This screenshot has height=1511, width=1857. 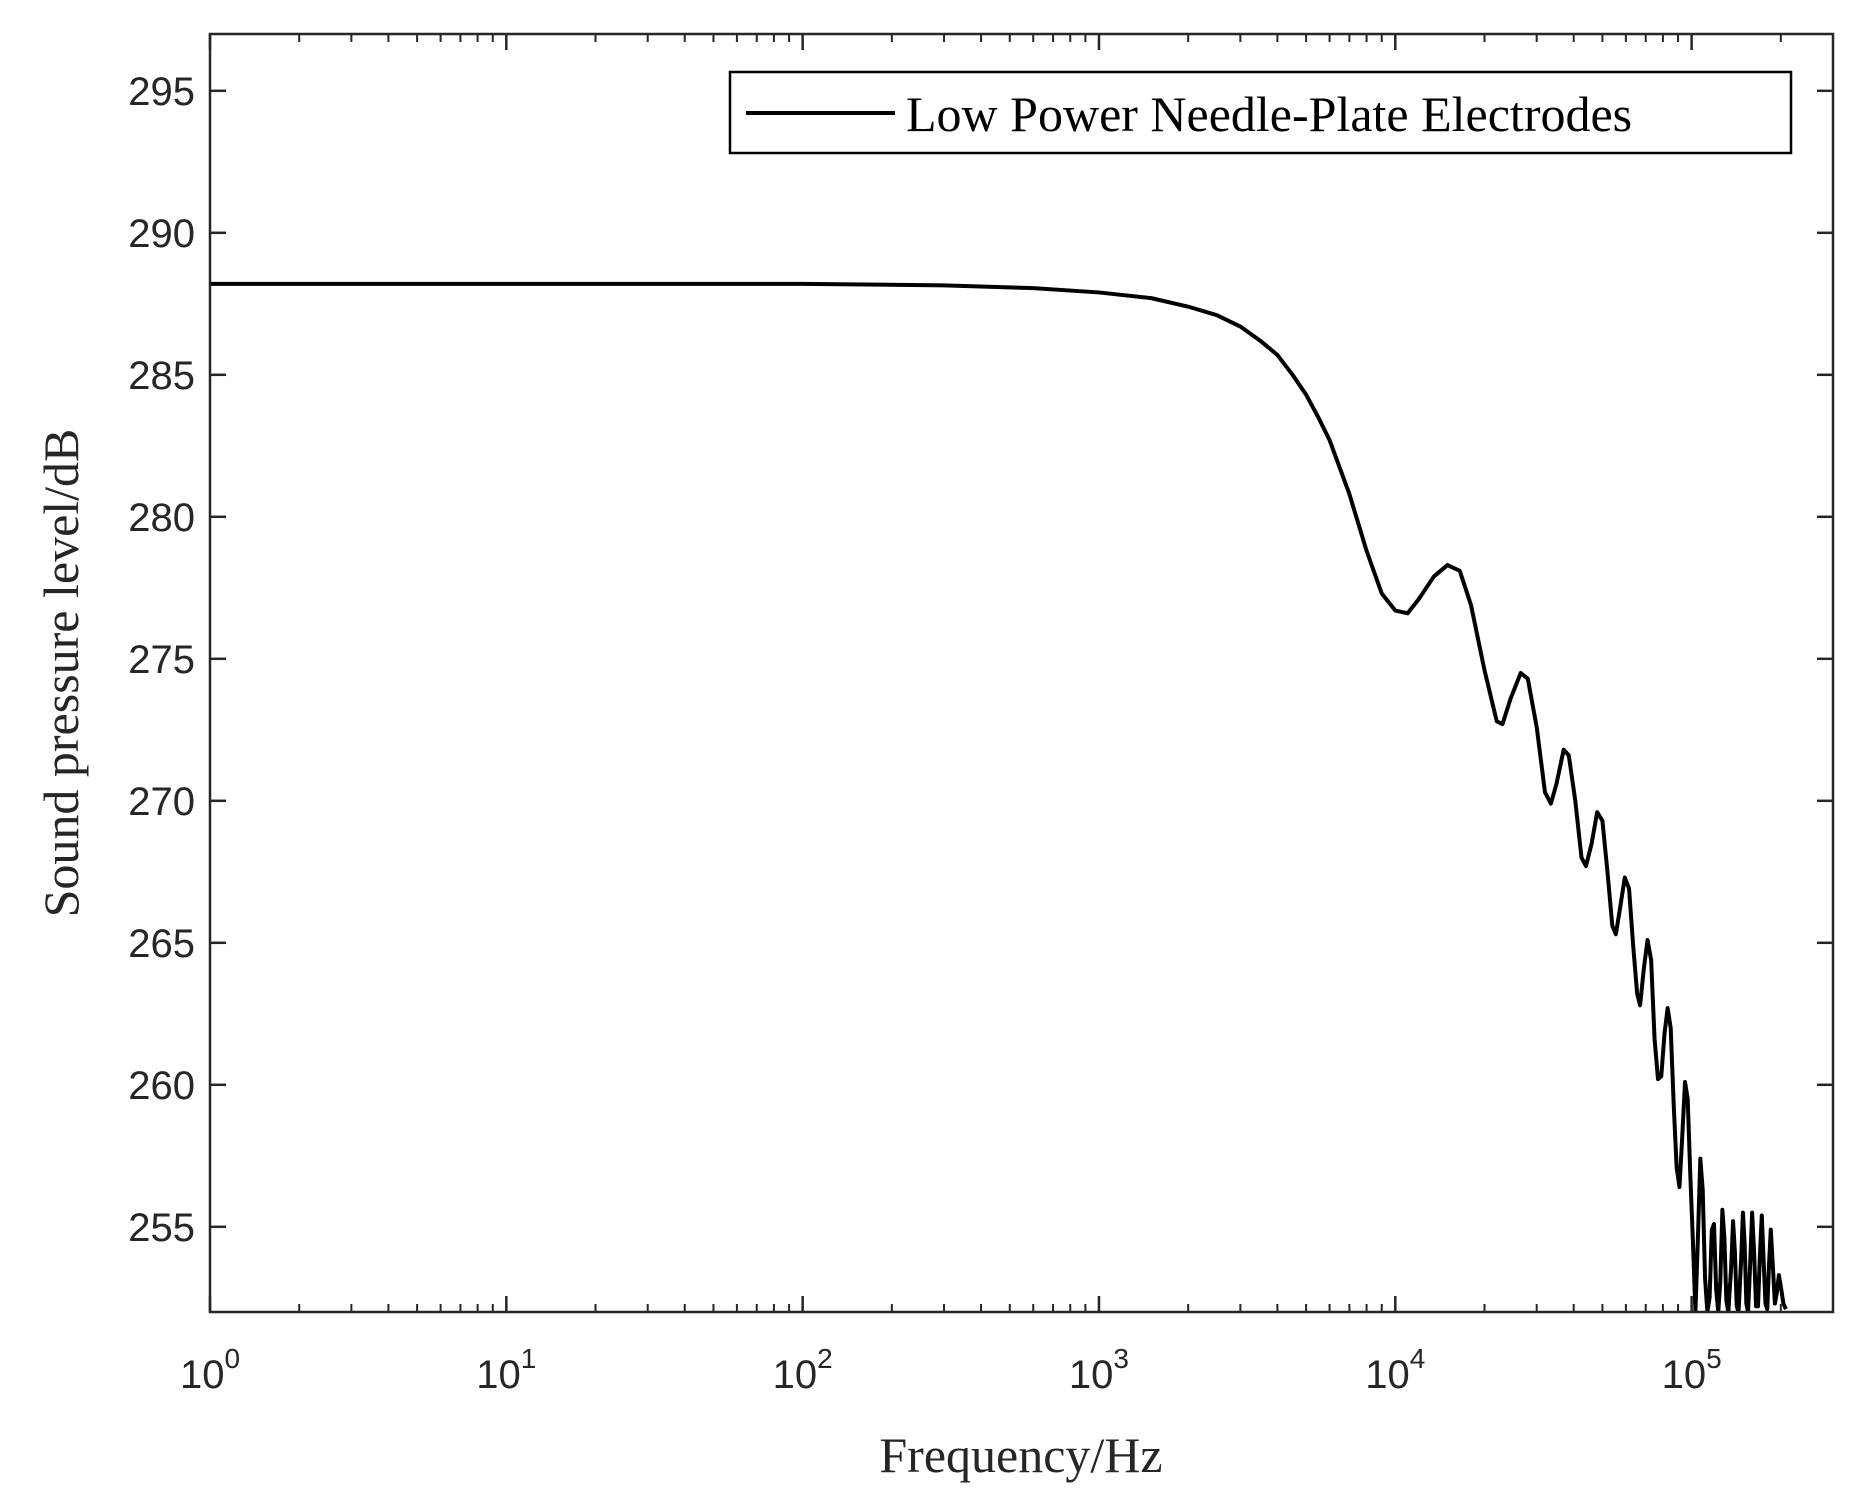 What do you see at coordinates (161, 1228) in the screenshot?
I see `y-tick-label: 255` at bounding box center [161, 1228].